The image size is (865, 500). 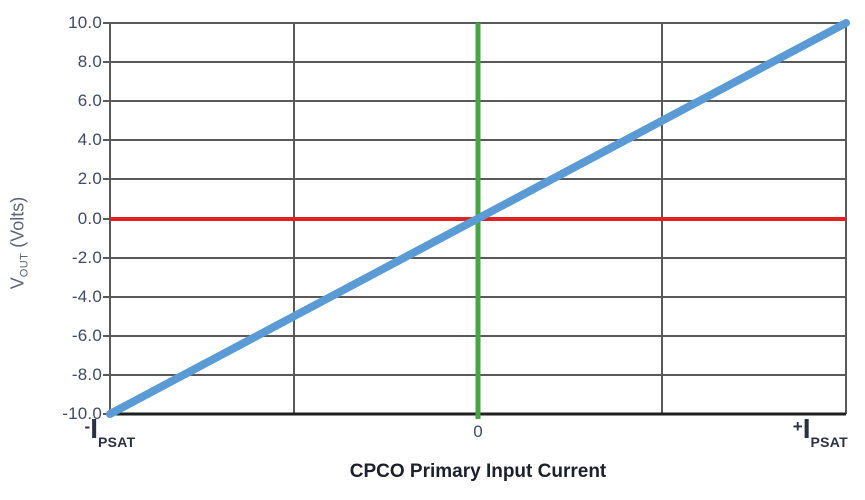 What do you see at coordinates (89, 179) in the screenshot?
I see `y-tick-label: 2.0` at bounding box center [89, 179].